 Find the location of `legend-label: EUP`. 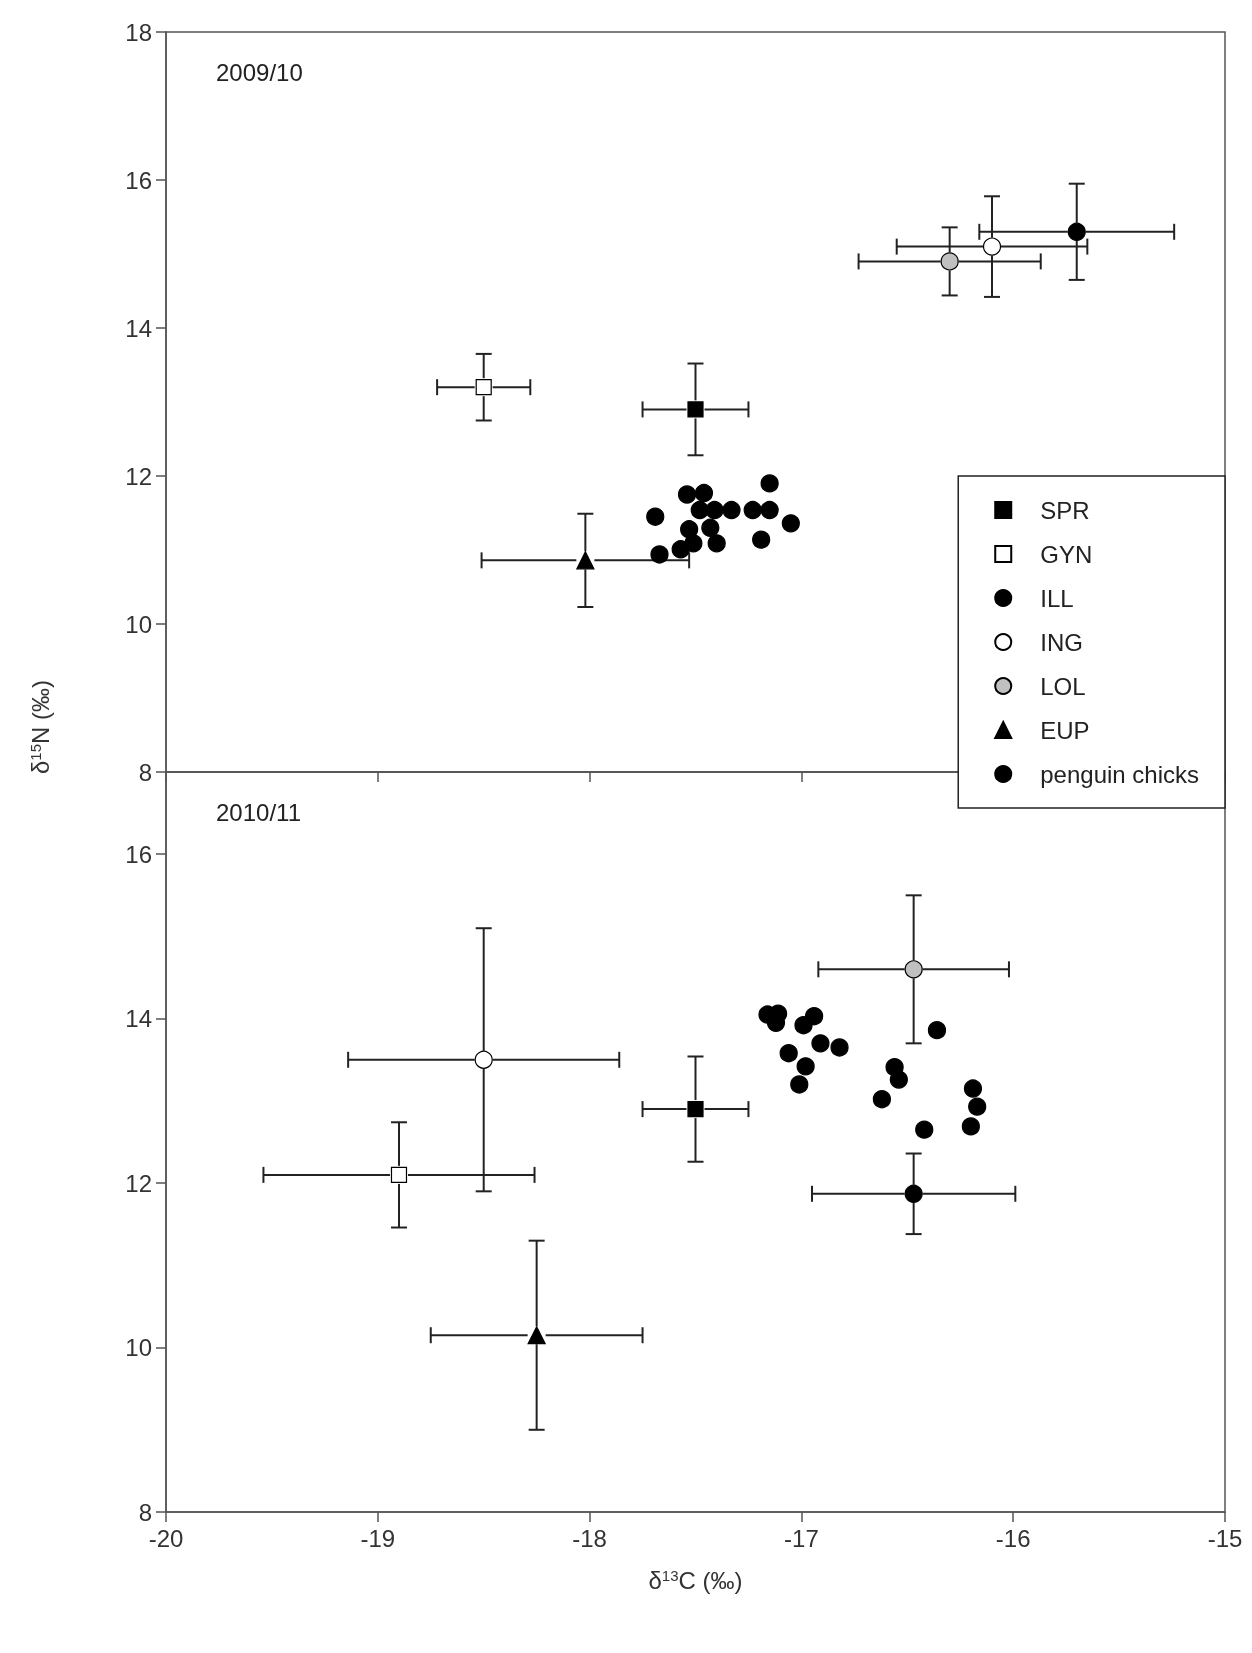

legend-label: EUP is located at coordinates (1065, 730).